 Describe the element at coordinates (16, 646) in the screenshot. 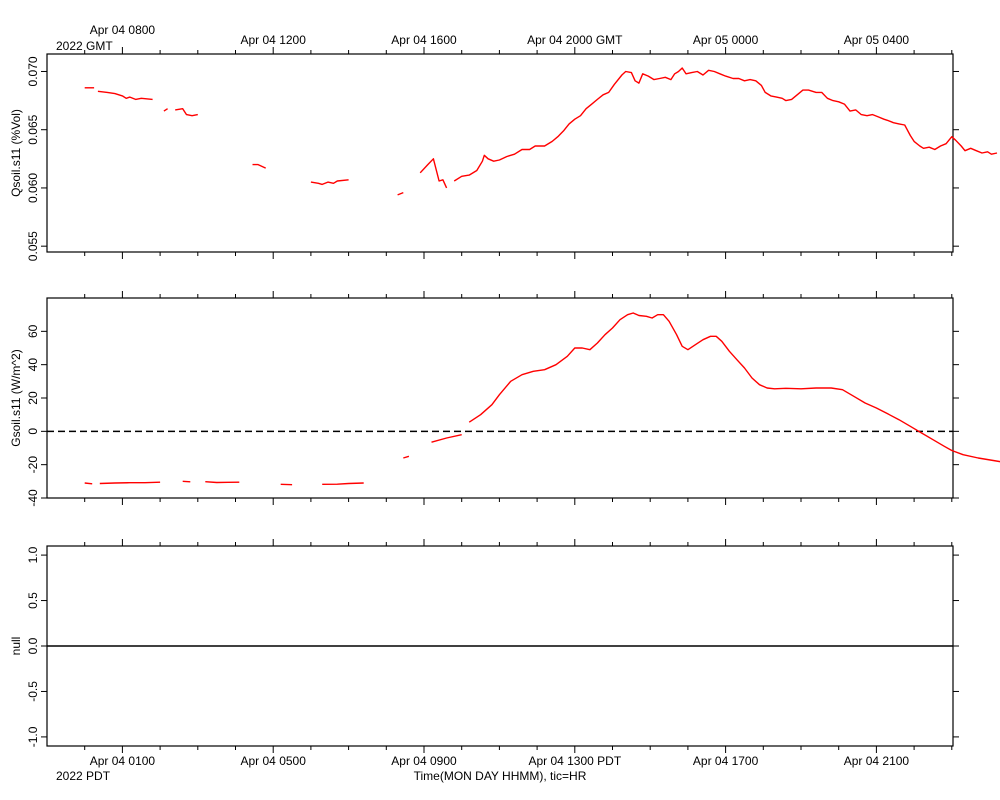

I see `y-axis-label: null` at that location.